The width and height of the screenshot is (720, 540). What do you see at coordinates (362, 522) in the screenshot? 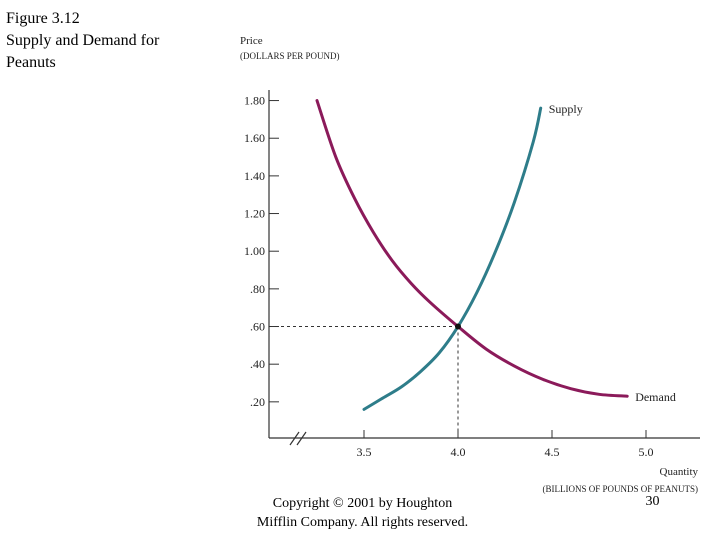
I see `copyright-line: Mifflin Company. All rights reserved.` at bounding box center [362, 522].